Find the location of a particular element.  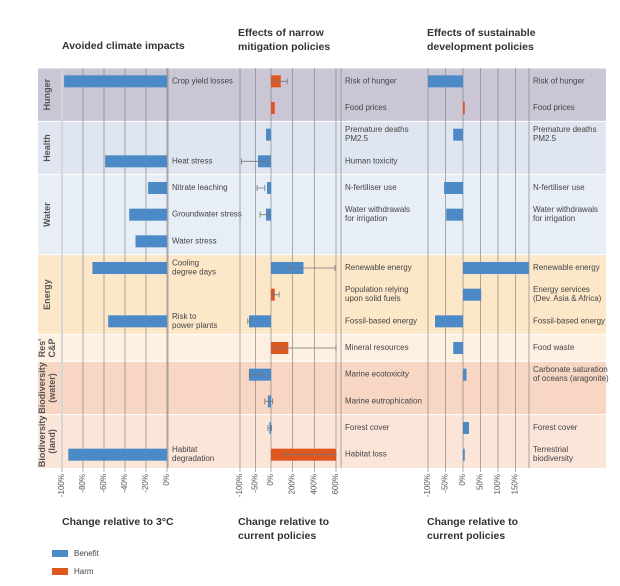

row-label: Marine ecotoxicity is located at coordinates (377, 374).